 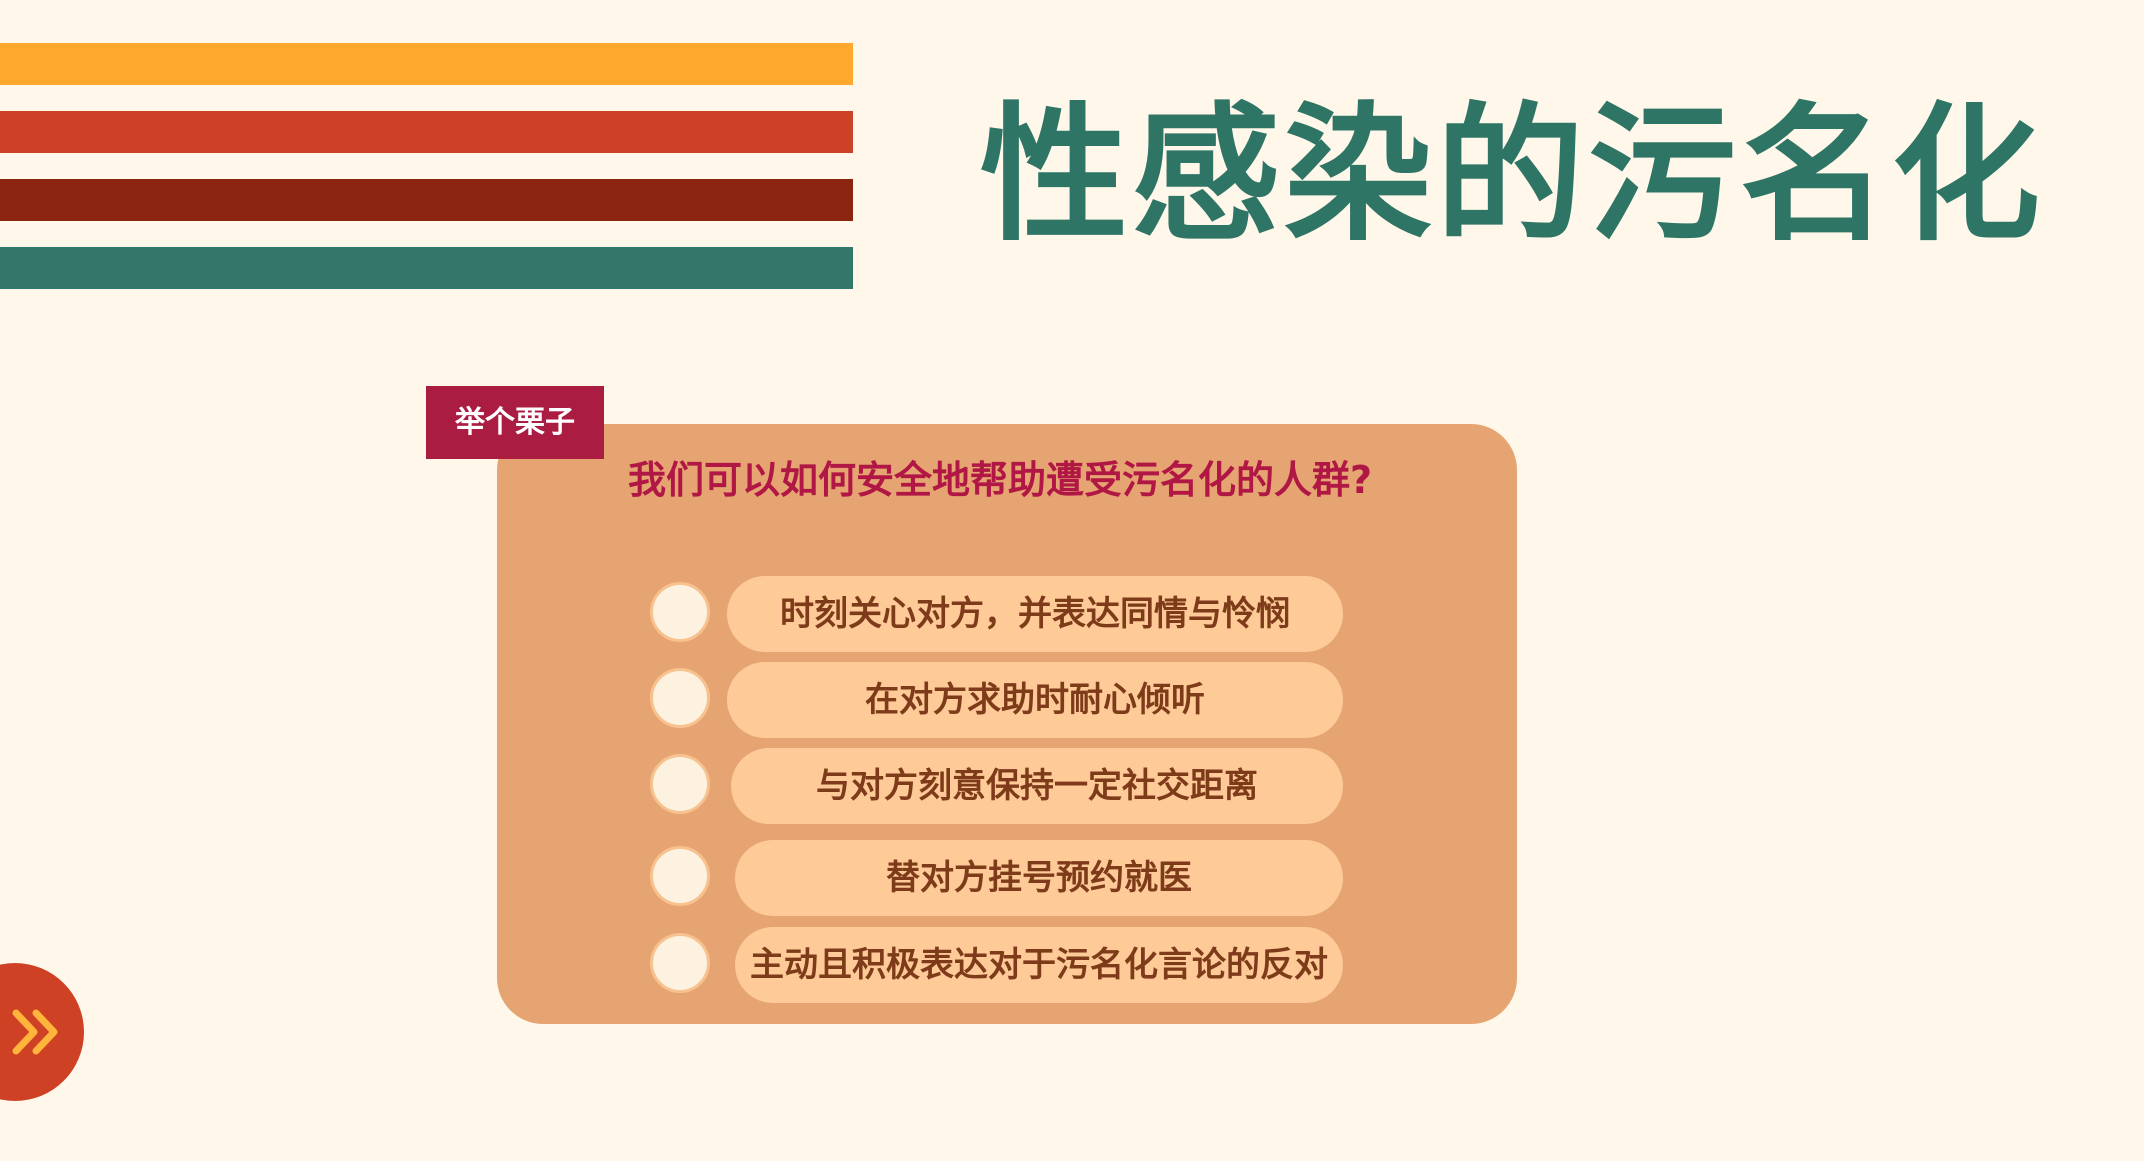 What do you see at coordinates (1039, 878) in the screenshot?
I see `option-label: 替对方挂号预约就医` at bounding box center [1039, 878].